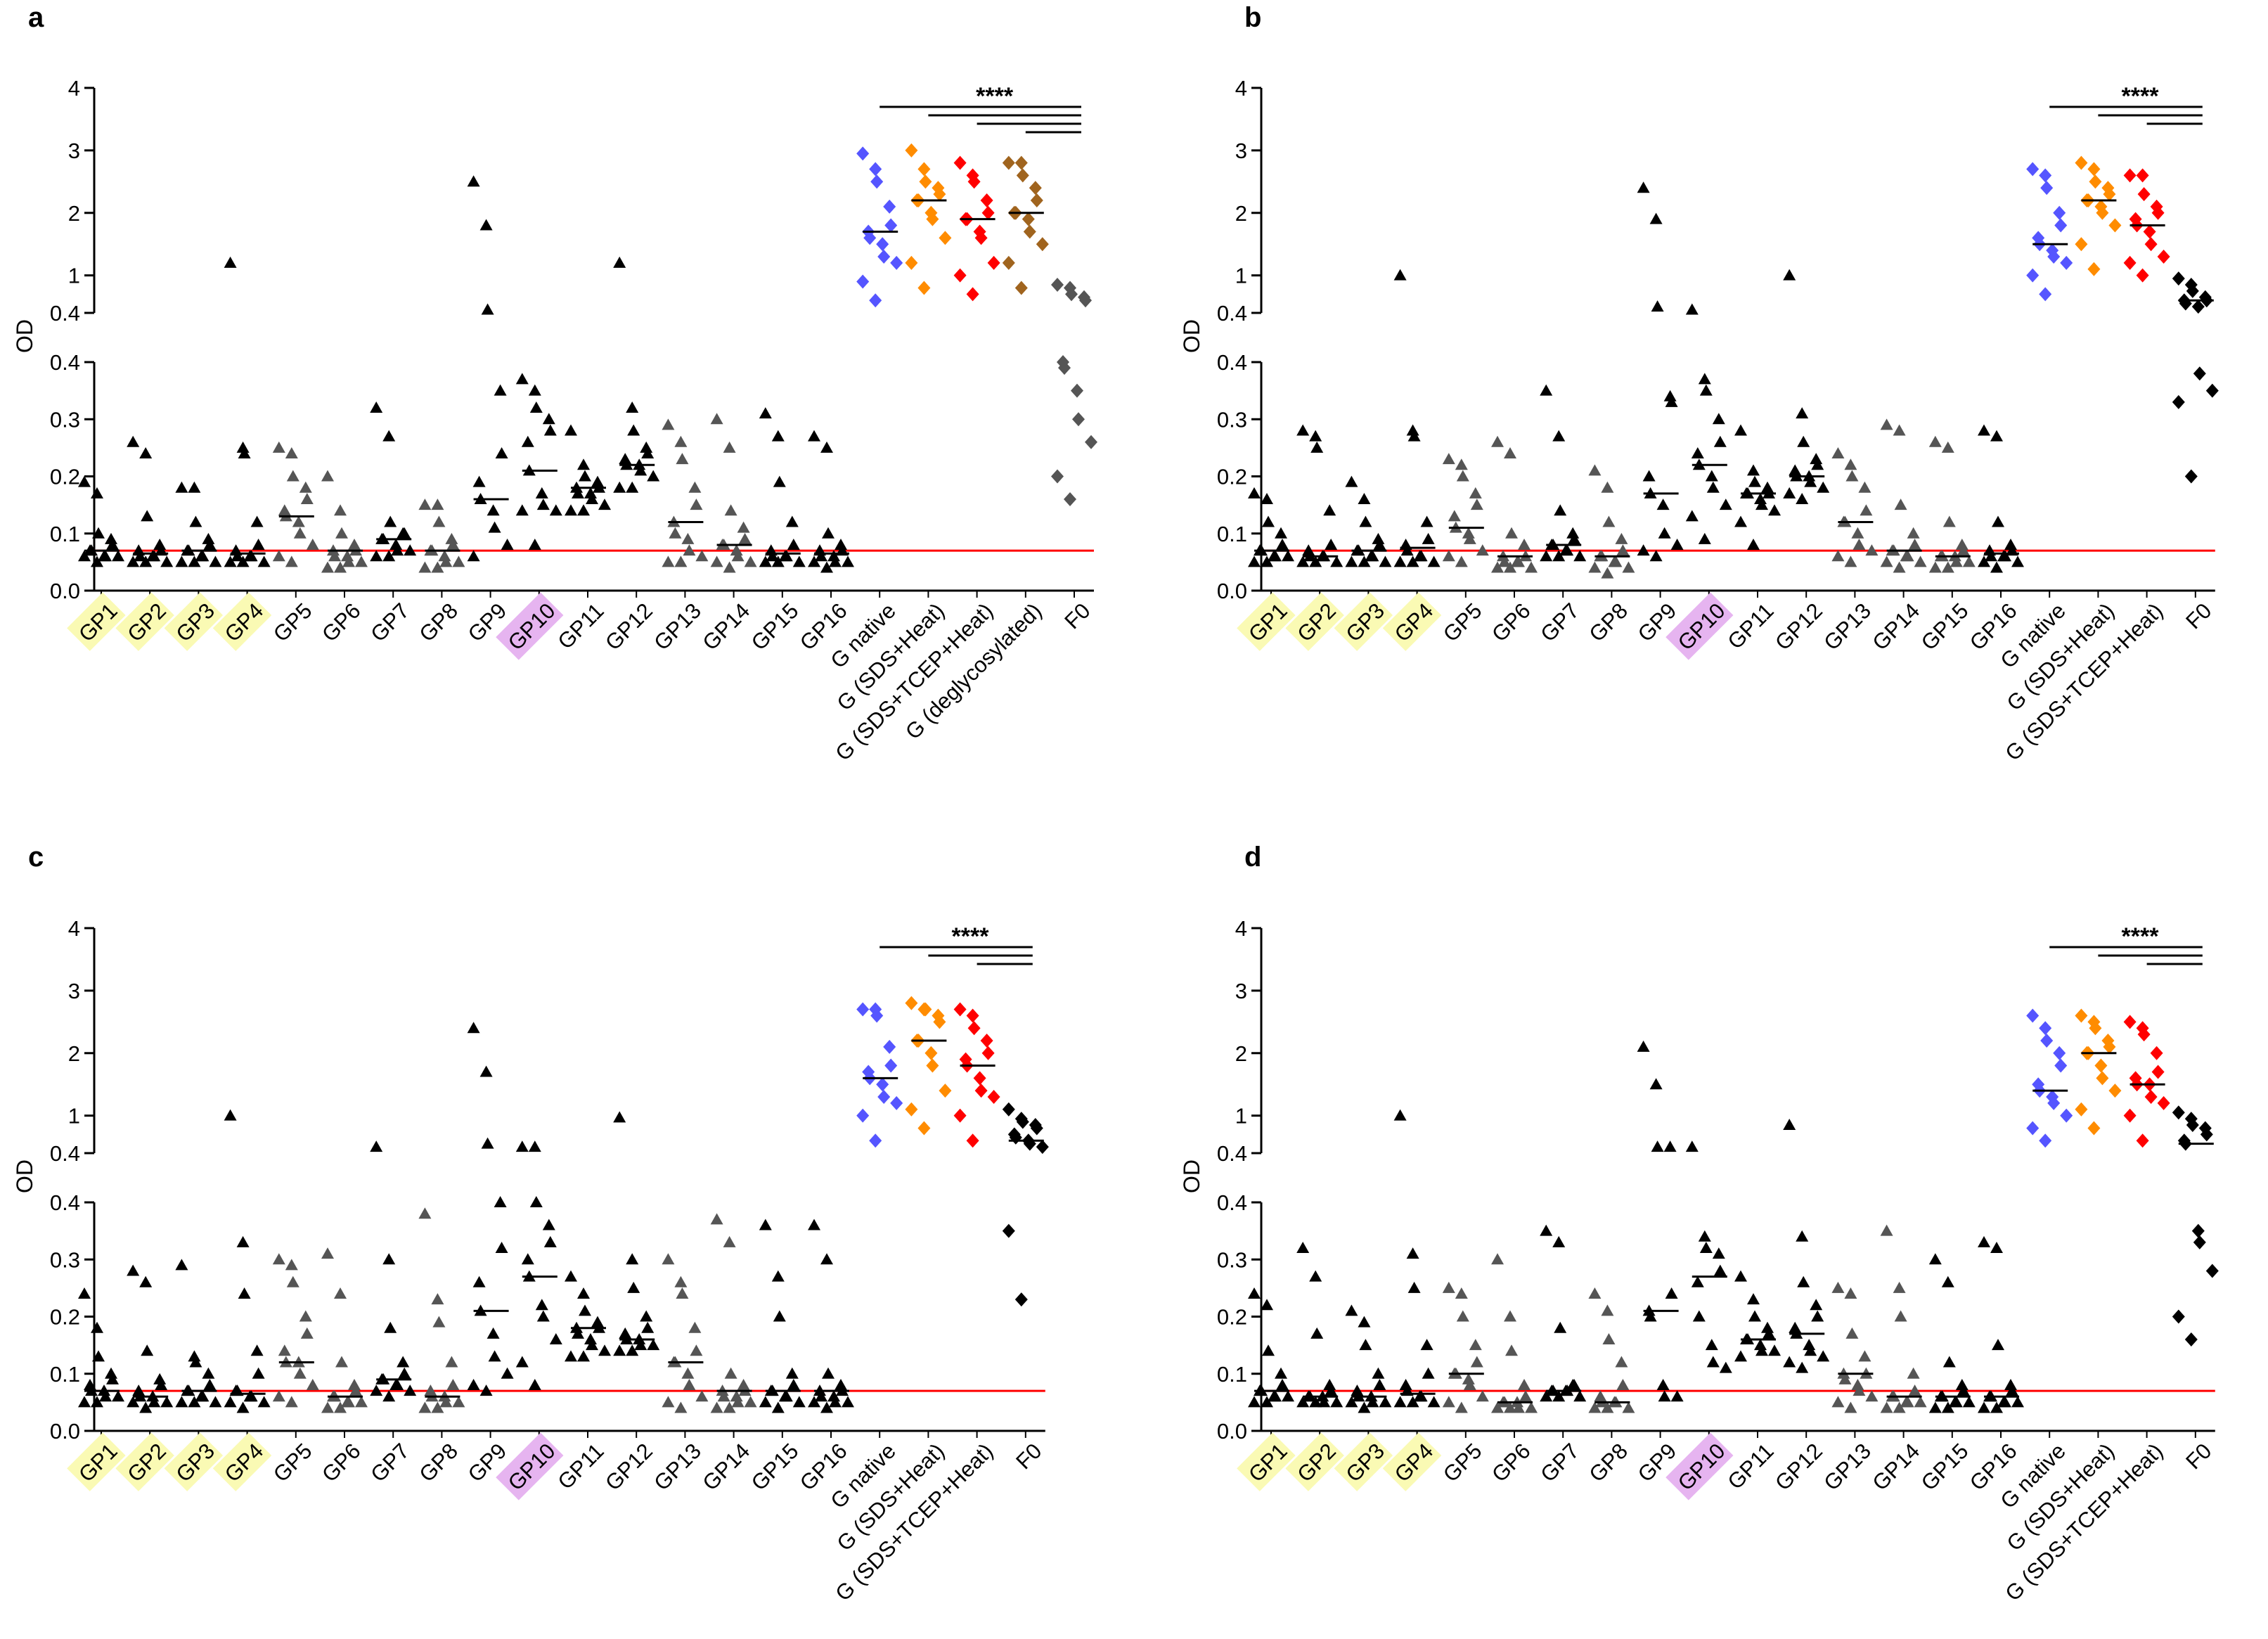 Image resolution: width=2268 pixels, height=1639 pixels. What do you see at coordinates (74, 88) in the screenshot?
I see `y-tick-label: 4` at bounding box center [74, 88].